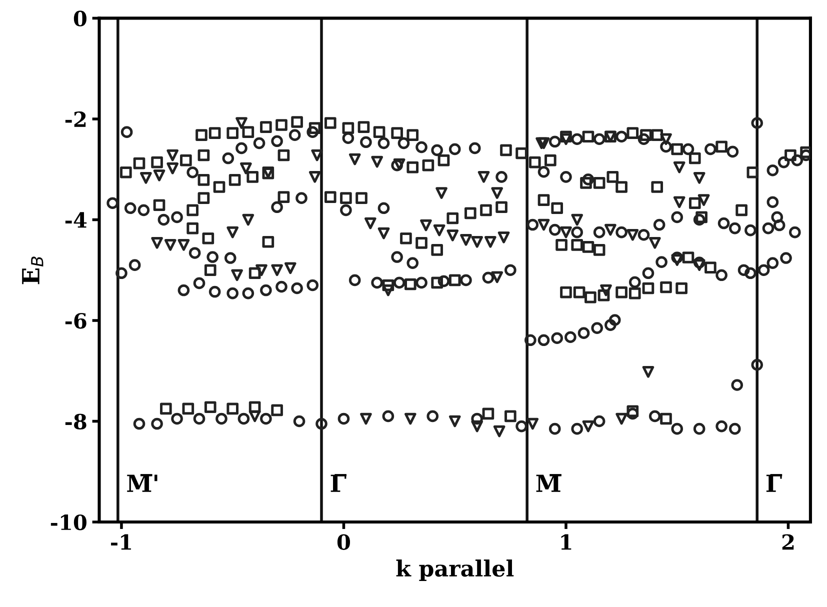 The image size is (827, 607). Describe the element at coordinates (549, 483) in the screenshot. I see `ref-line-label: M̅` at that location.